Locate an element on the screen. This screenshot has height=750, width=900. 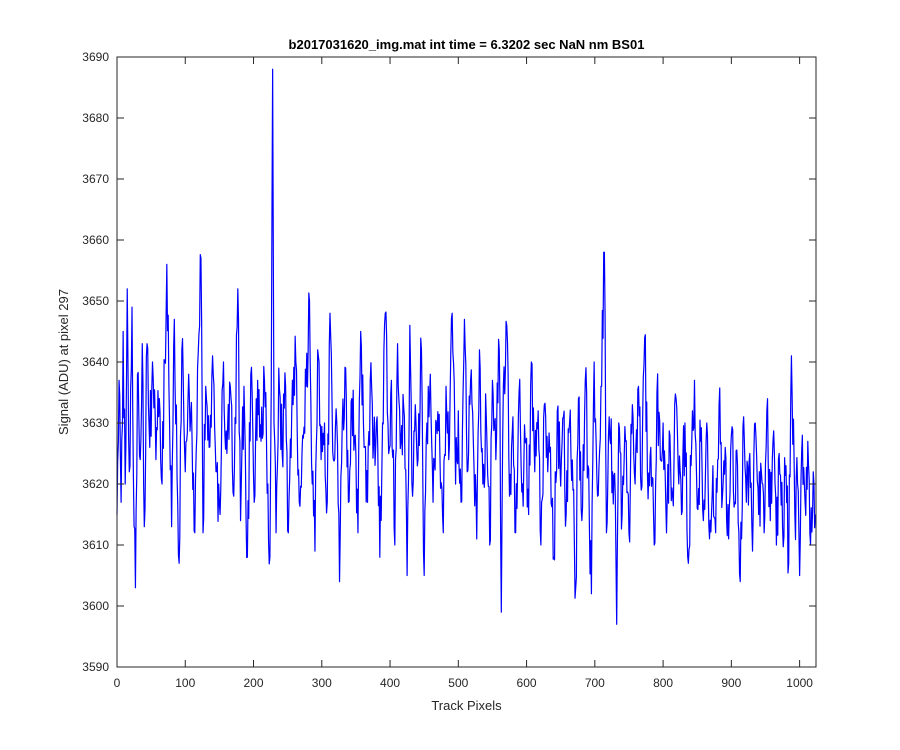
x-tick-label: 400 is located at coordinates (390, 683).